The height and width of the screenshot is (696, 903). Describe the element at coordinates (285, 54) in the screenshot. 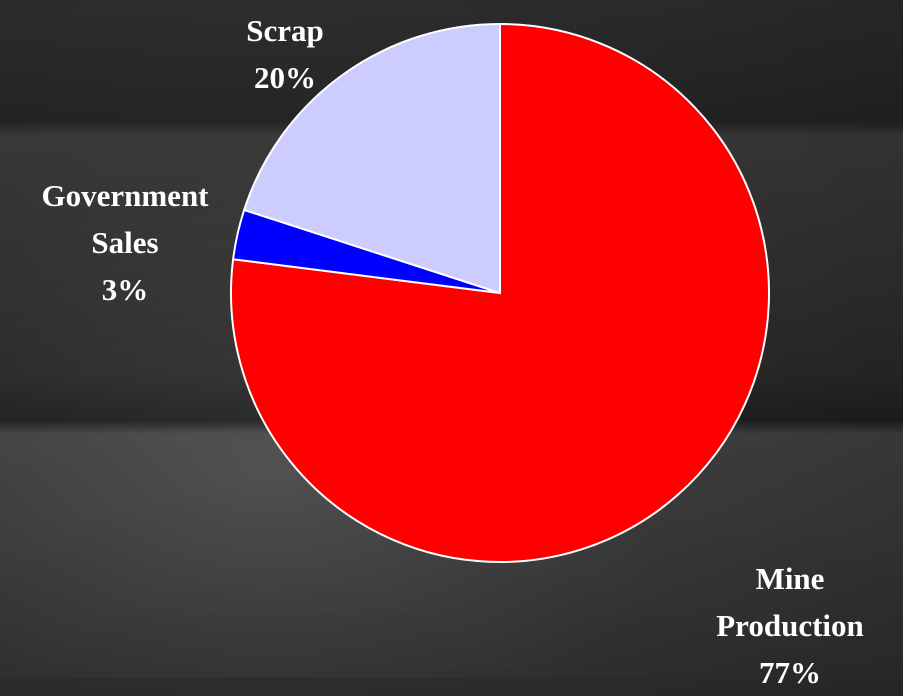

I see `slice-label: Scrap 20%` at that location.